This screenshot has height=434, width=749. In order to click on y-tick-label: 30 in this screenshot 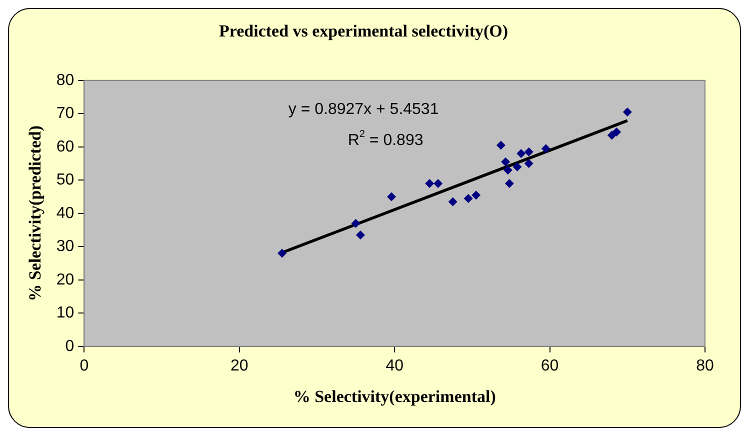, I will do `click(65, 247)`.